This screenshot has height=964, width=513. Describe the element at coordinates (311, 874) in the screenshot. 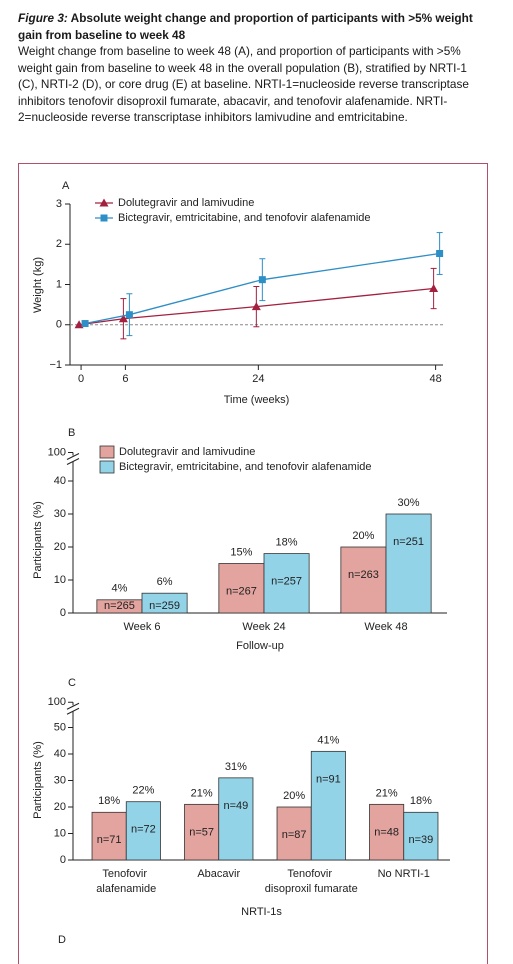

I see `label-line: Tenofovir` at that location.